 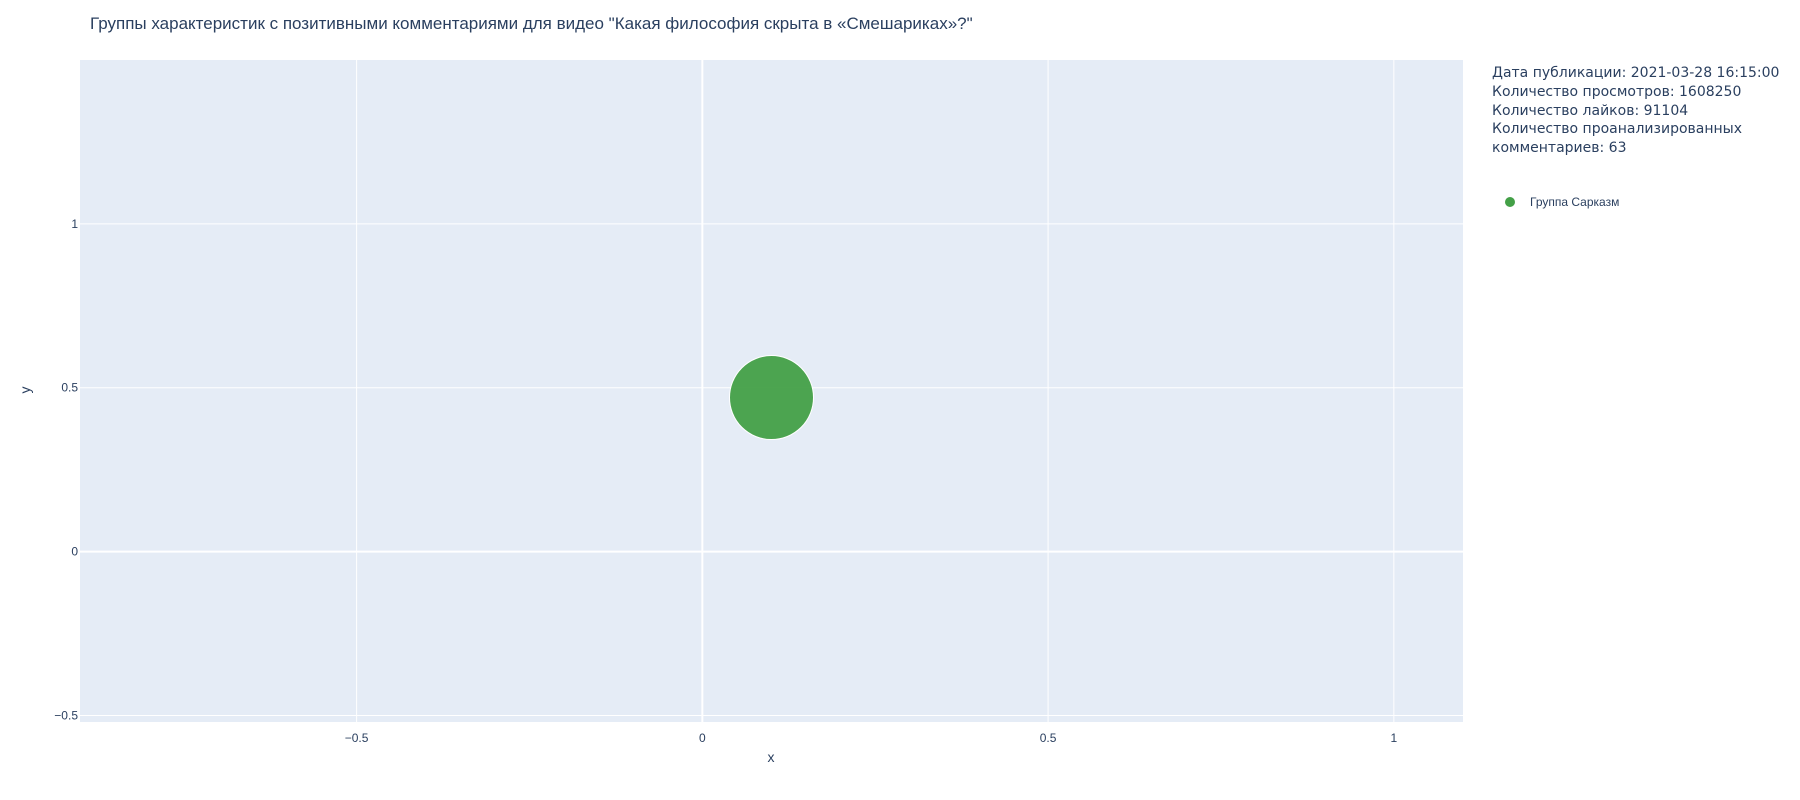 I want to click on y-tick-label: 1, so click(x=74, y=224).